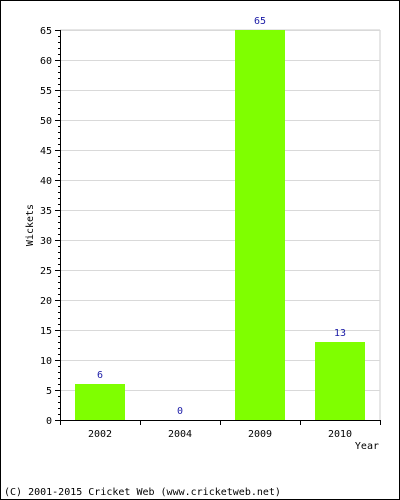 The width and height of the screenshot is (400, 500). Describe the element at coordinates (50, 226) in the screenshot. I see `y-ticks: 0 5 10 15 20 25 30 35 40 45 50 55 60 65` at that location.